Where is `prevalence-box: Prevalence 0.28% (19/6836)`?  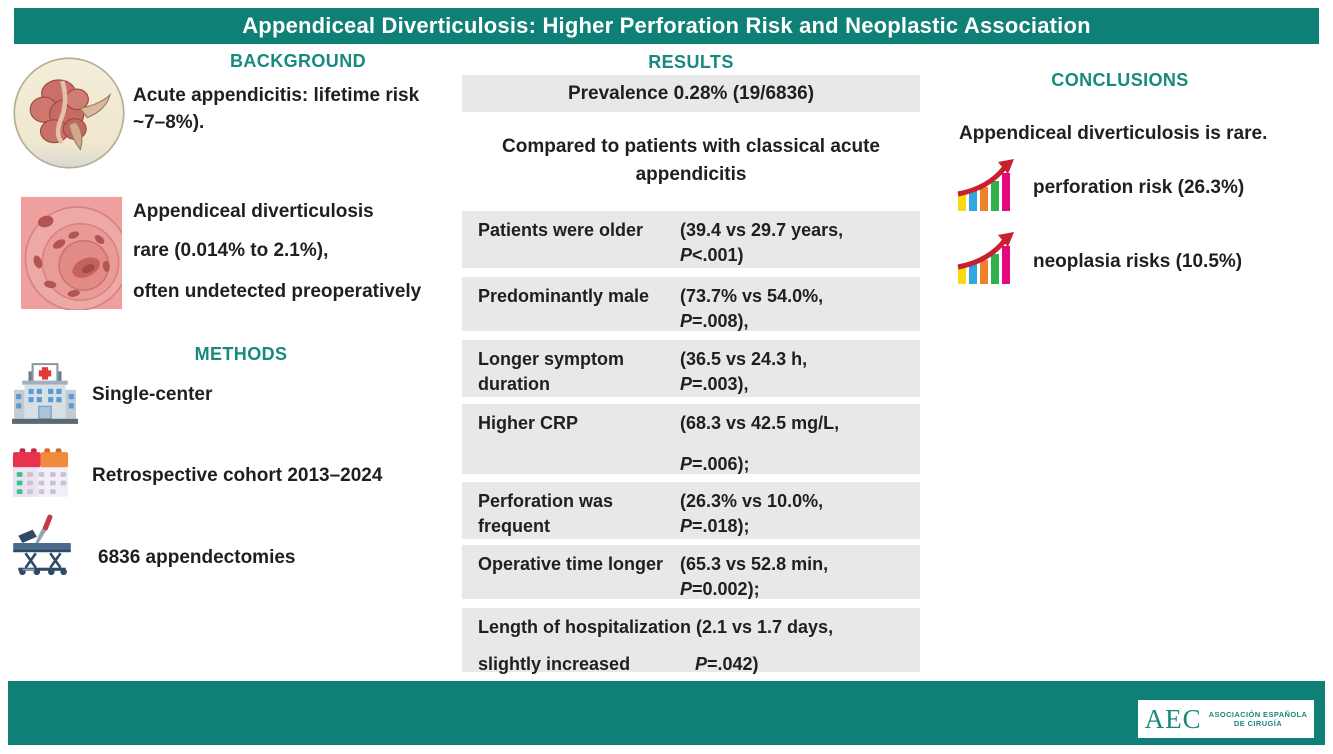 prevalence-box: Prevalence 0.28% (19/6836) is located at coordinates (691, 93).